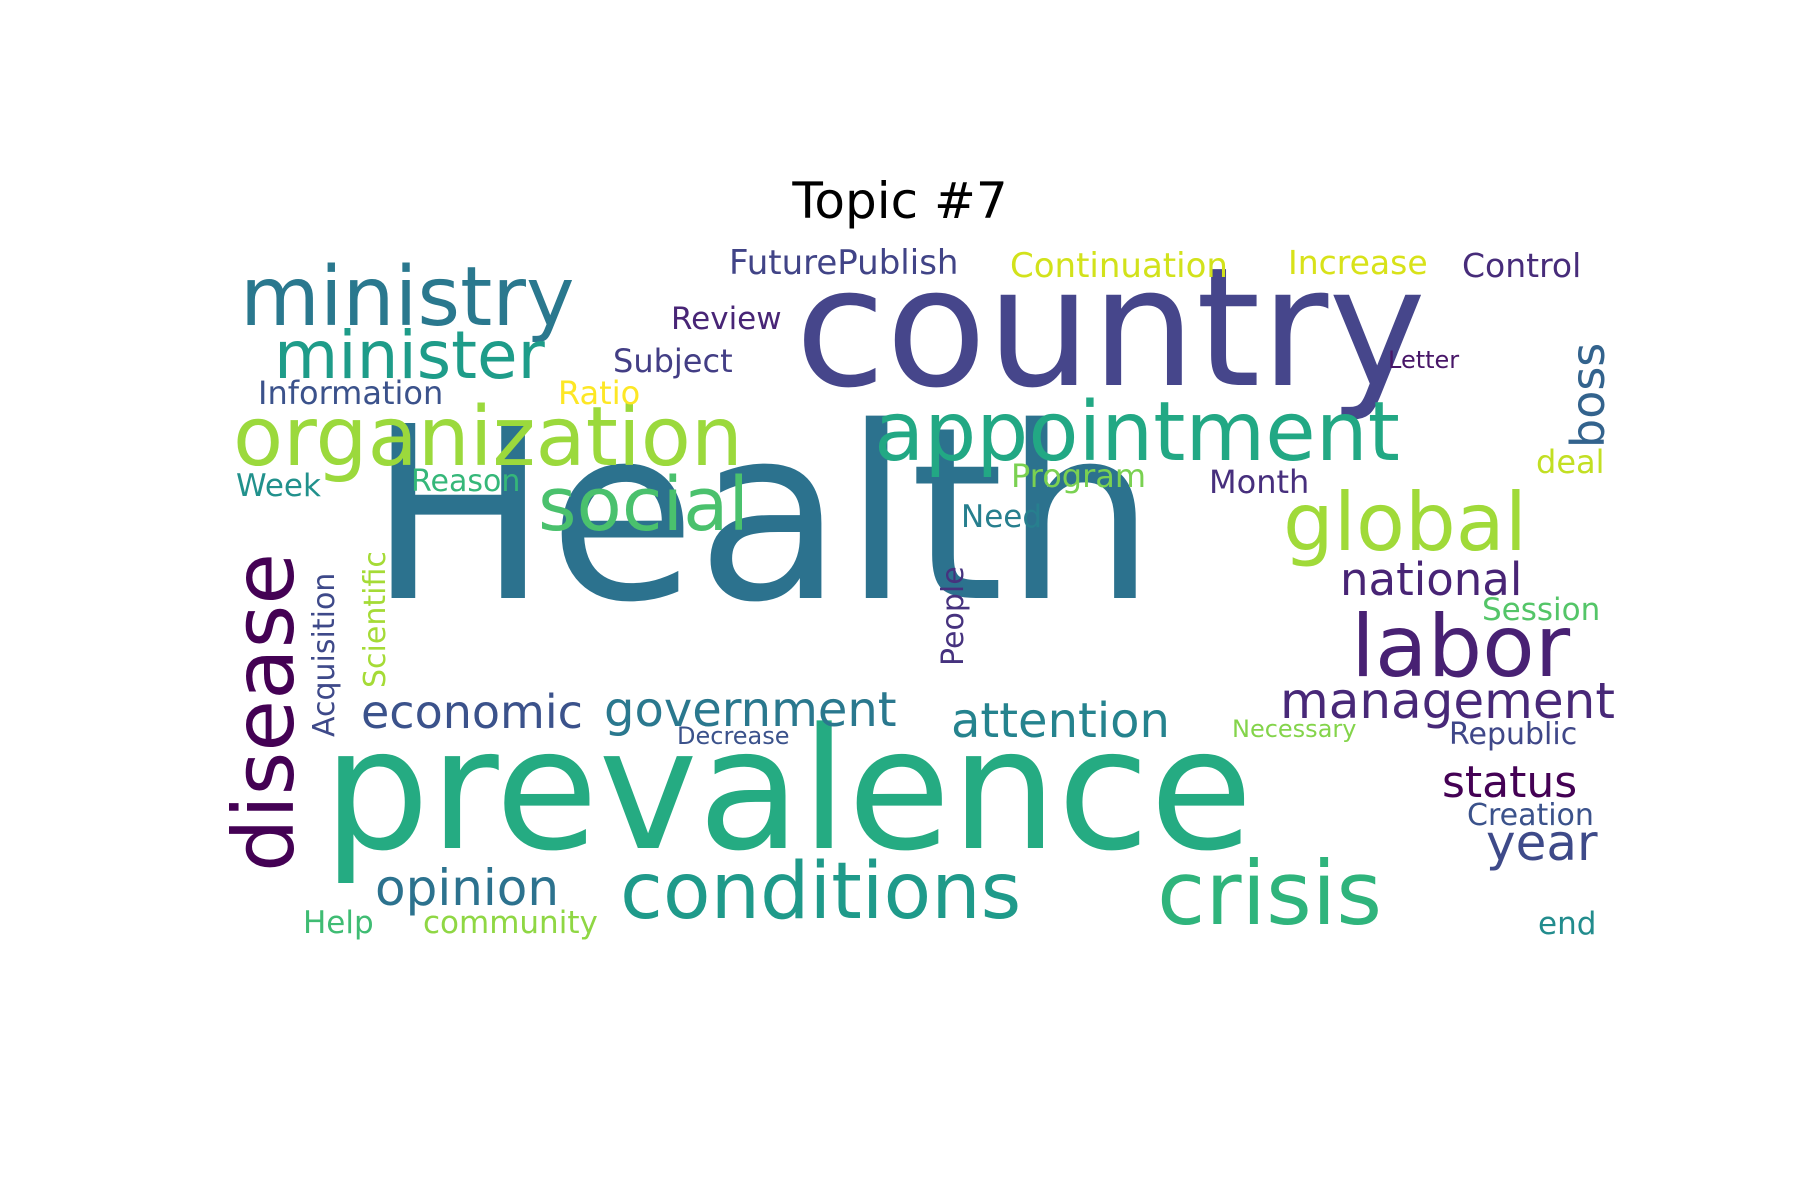 The width and height of the screenshot is (1800, 1200). I want to click on word-prevalence: prevalence, so click(788, 790).